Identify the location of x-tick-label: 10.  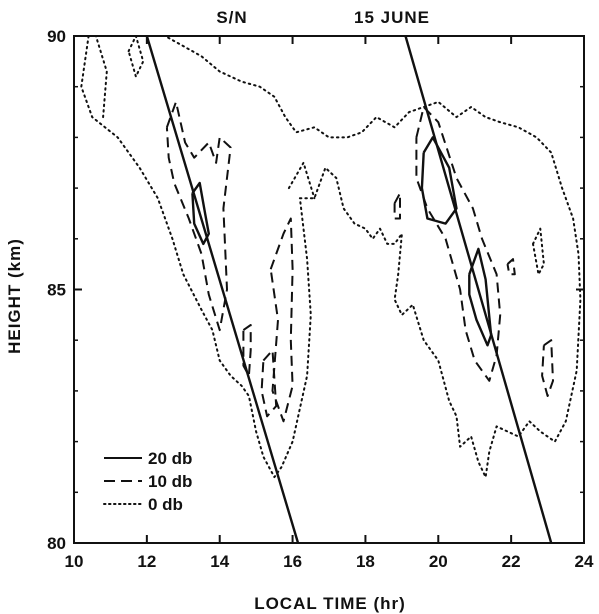
(74, 561).